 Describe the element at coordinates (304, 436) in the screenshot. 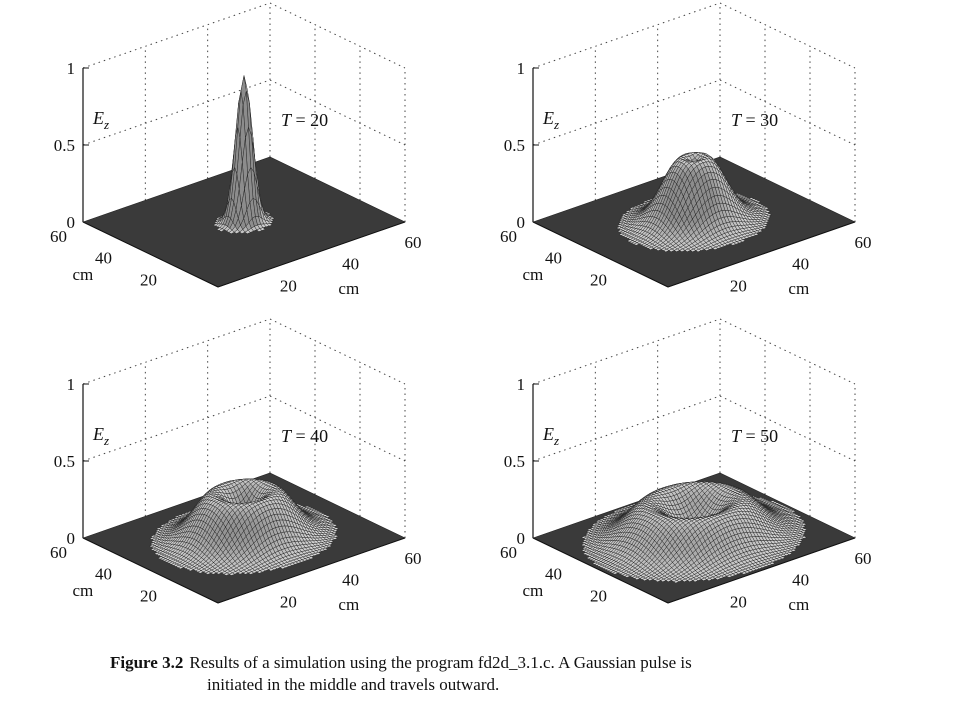

I see `time-label: T = 40` at that location.